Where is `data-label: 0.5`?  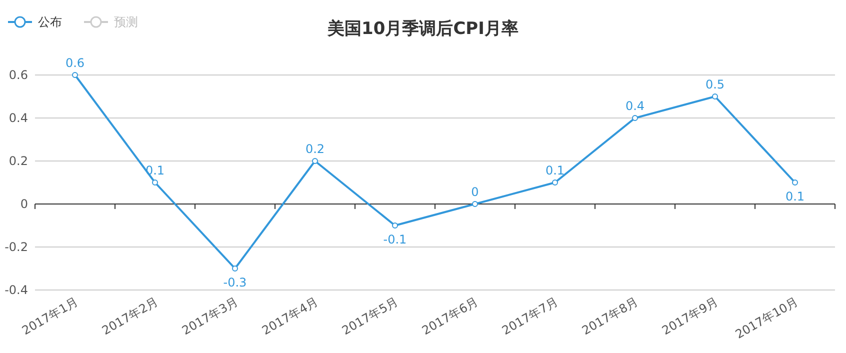 data-label: 0.5 is located at coordinates (715, 85).